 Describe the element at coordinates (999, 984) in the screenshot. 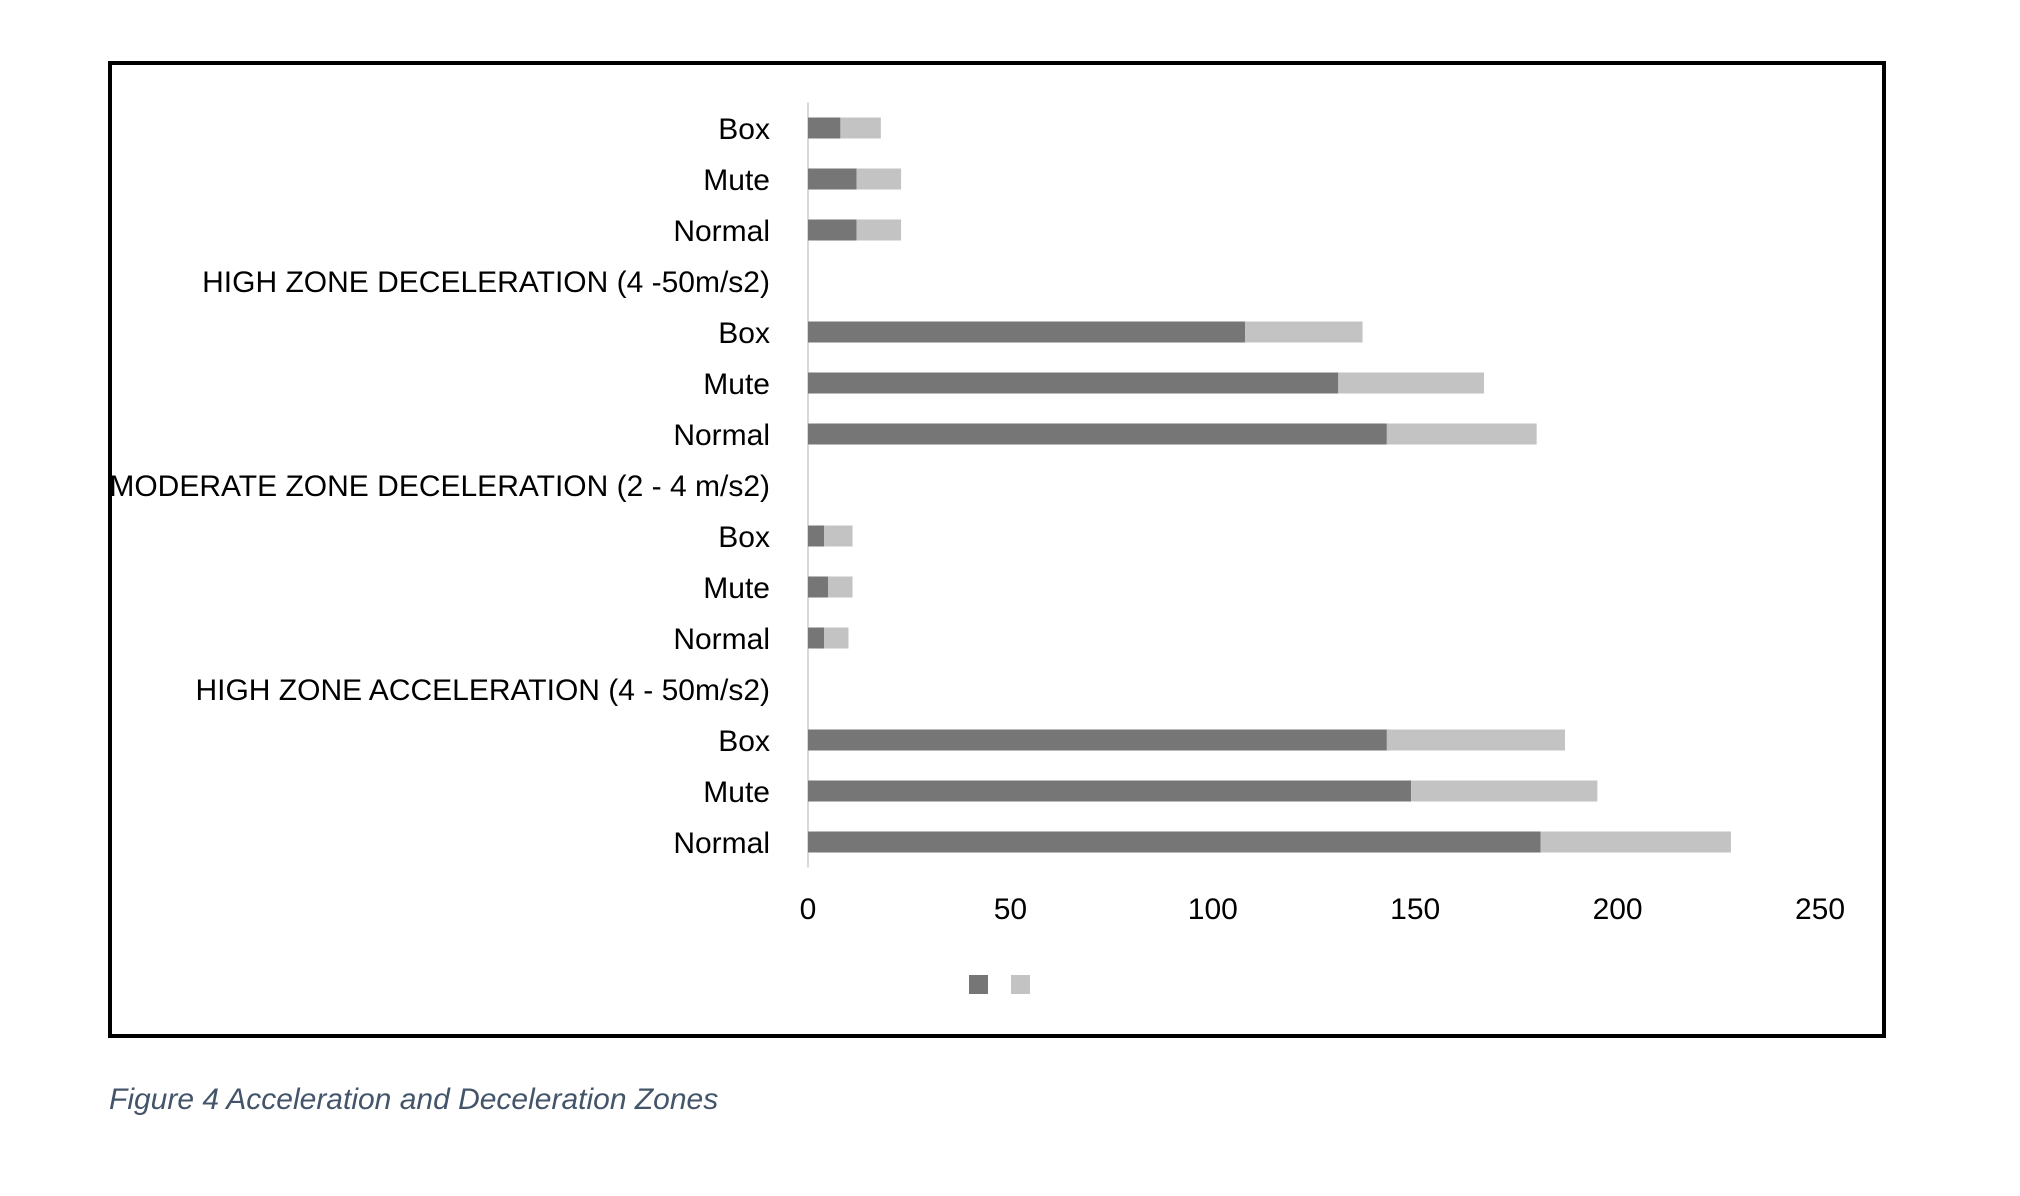

I see `legend` at that location.